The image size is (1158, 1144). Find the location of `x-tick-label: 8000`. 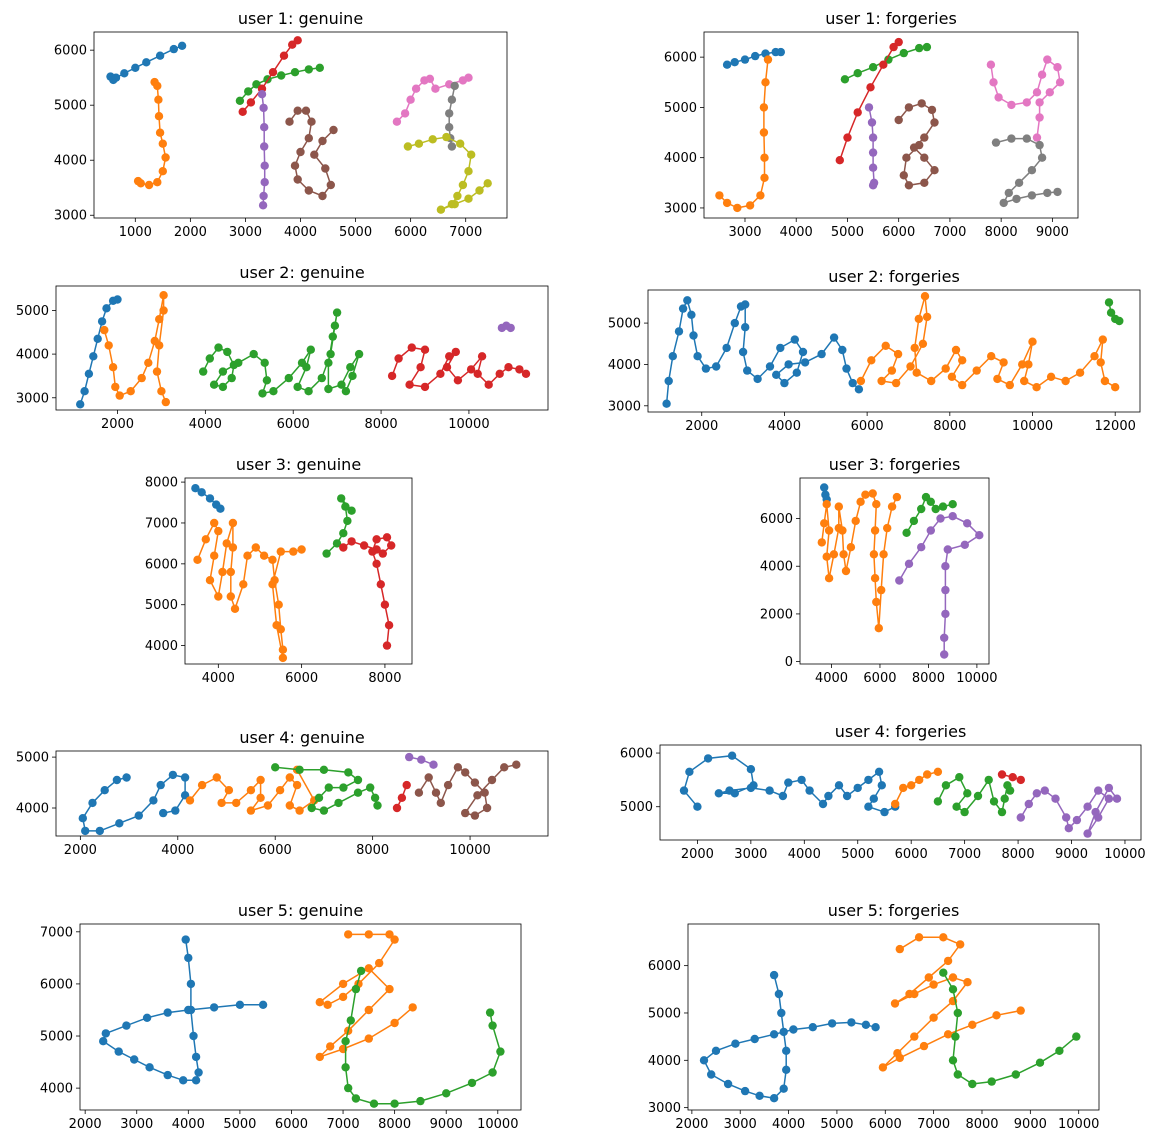

x-tick-label: 8000 is located at coordinates (372, 850).